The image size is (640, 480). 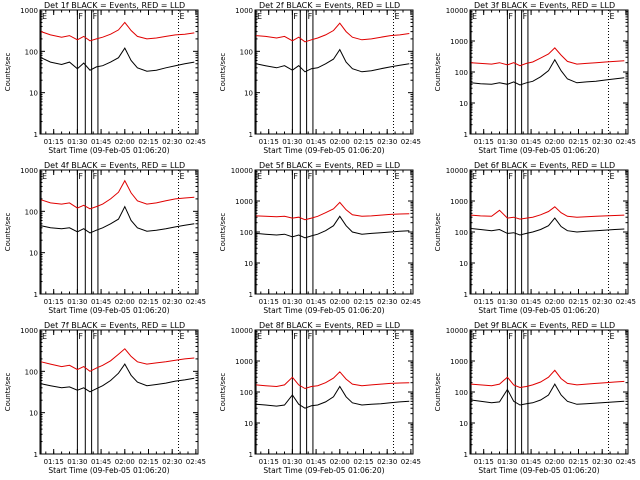 I want to click on panel-title: Det 8f BLACK = Events, RED = LLD, so click(x=329, y=325).